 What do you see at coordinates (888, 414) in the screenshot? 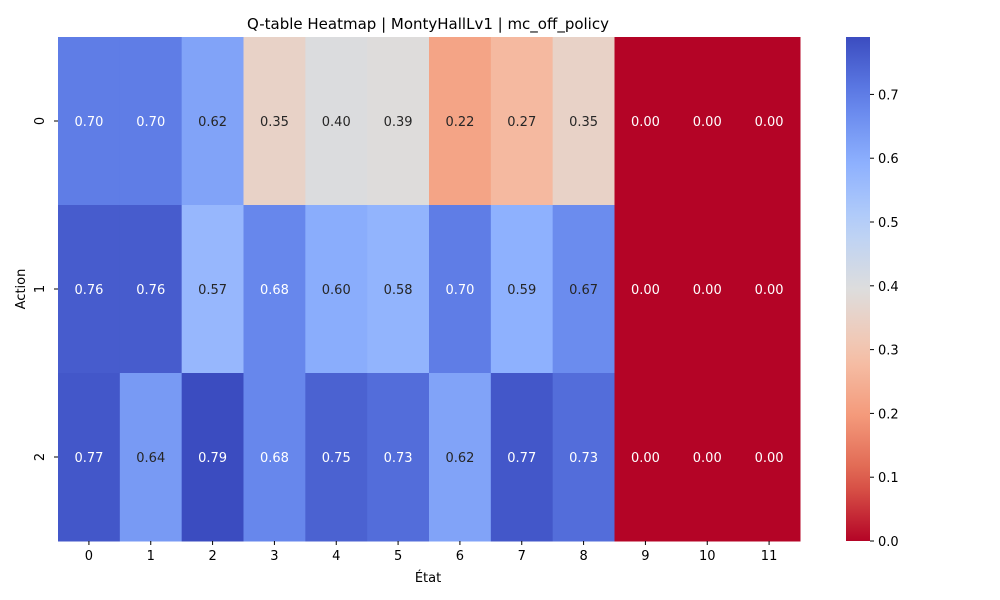
I see `colorbar-tick-label: 0.2` at bounding box center [888, 414].